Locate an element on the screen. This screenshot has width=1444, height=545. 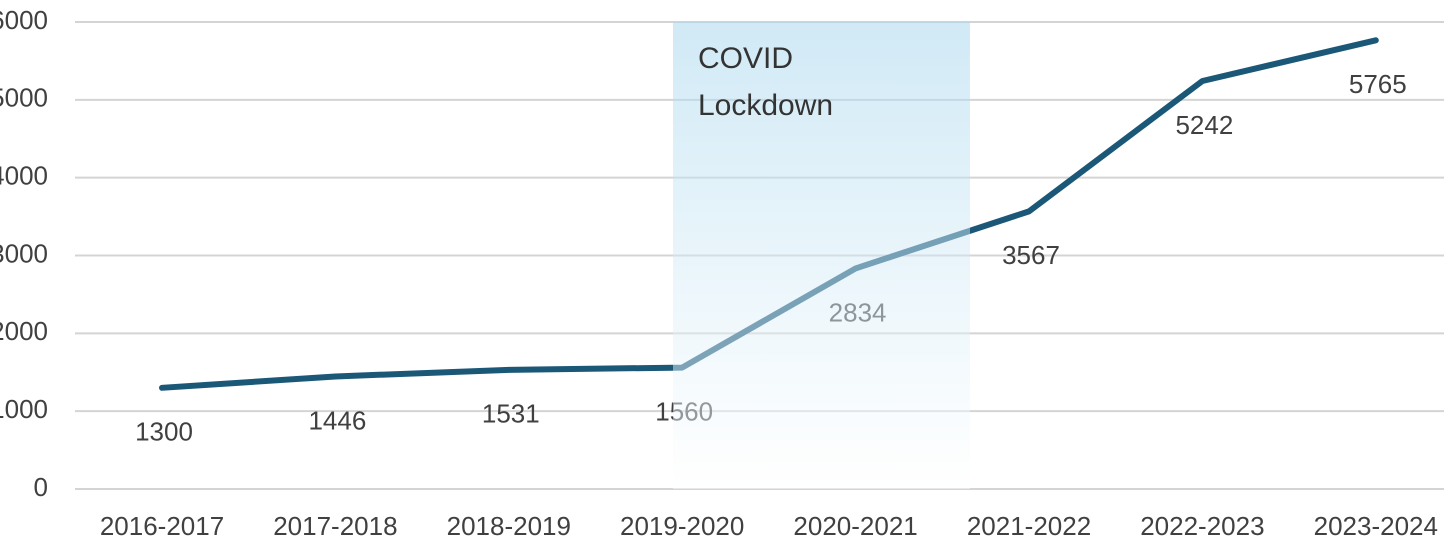
y-tick-label: 3000 is located at coordinates (24, 253).